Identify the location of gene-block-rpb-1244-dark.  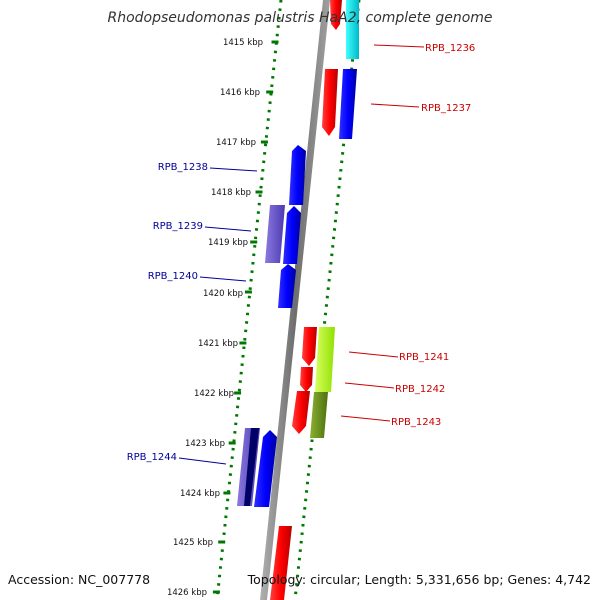
(251, 467).